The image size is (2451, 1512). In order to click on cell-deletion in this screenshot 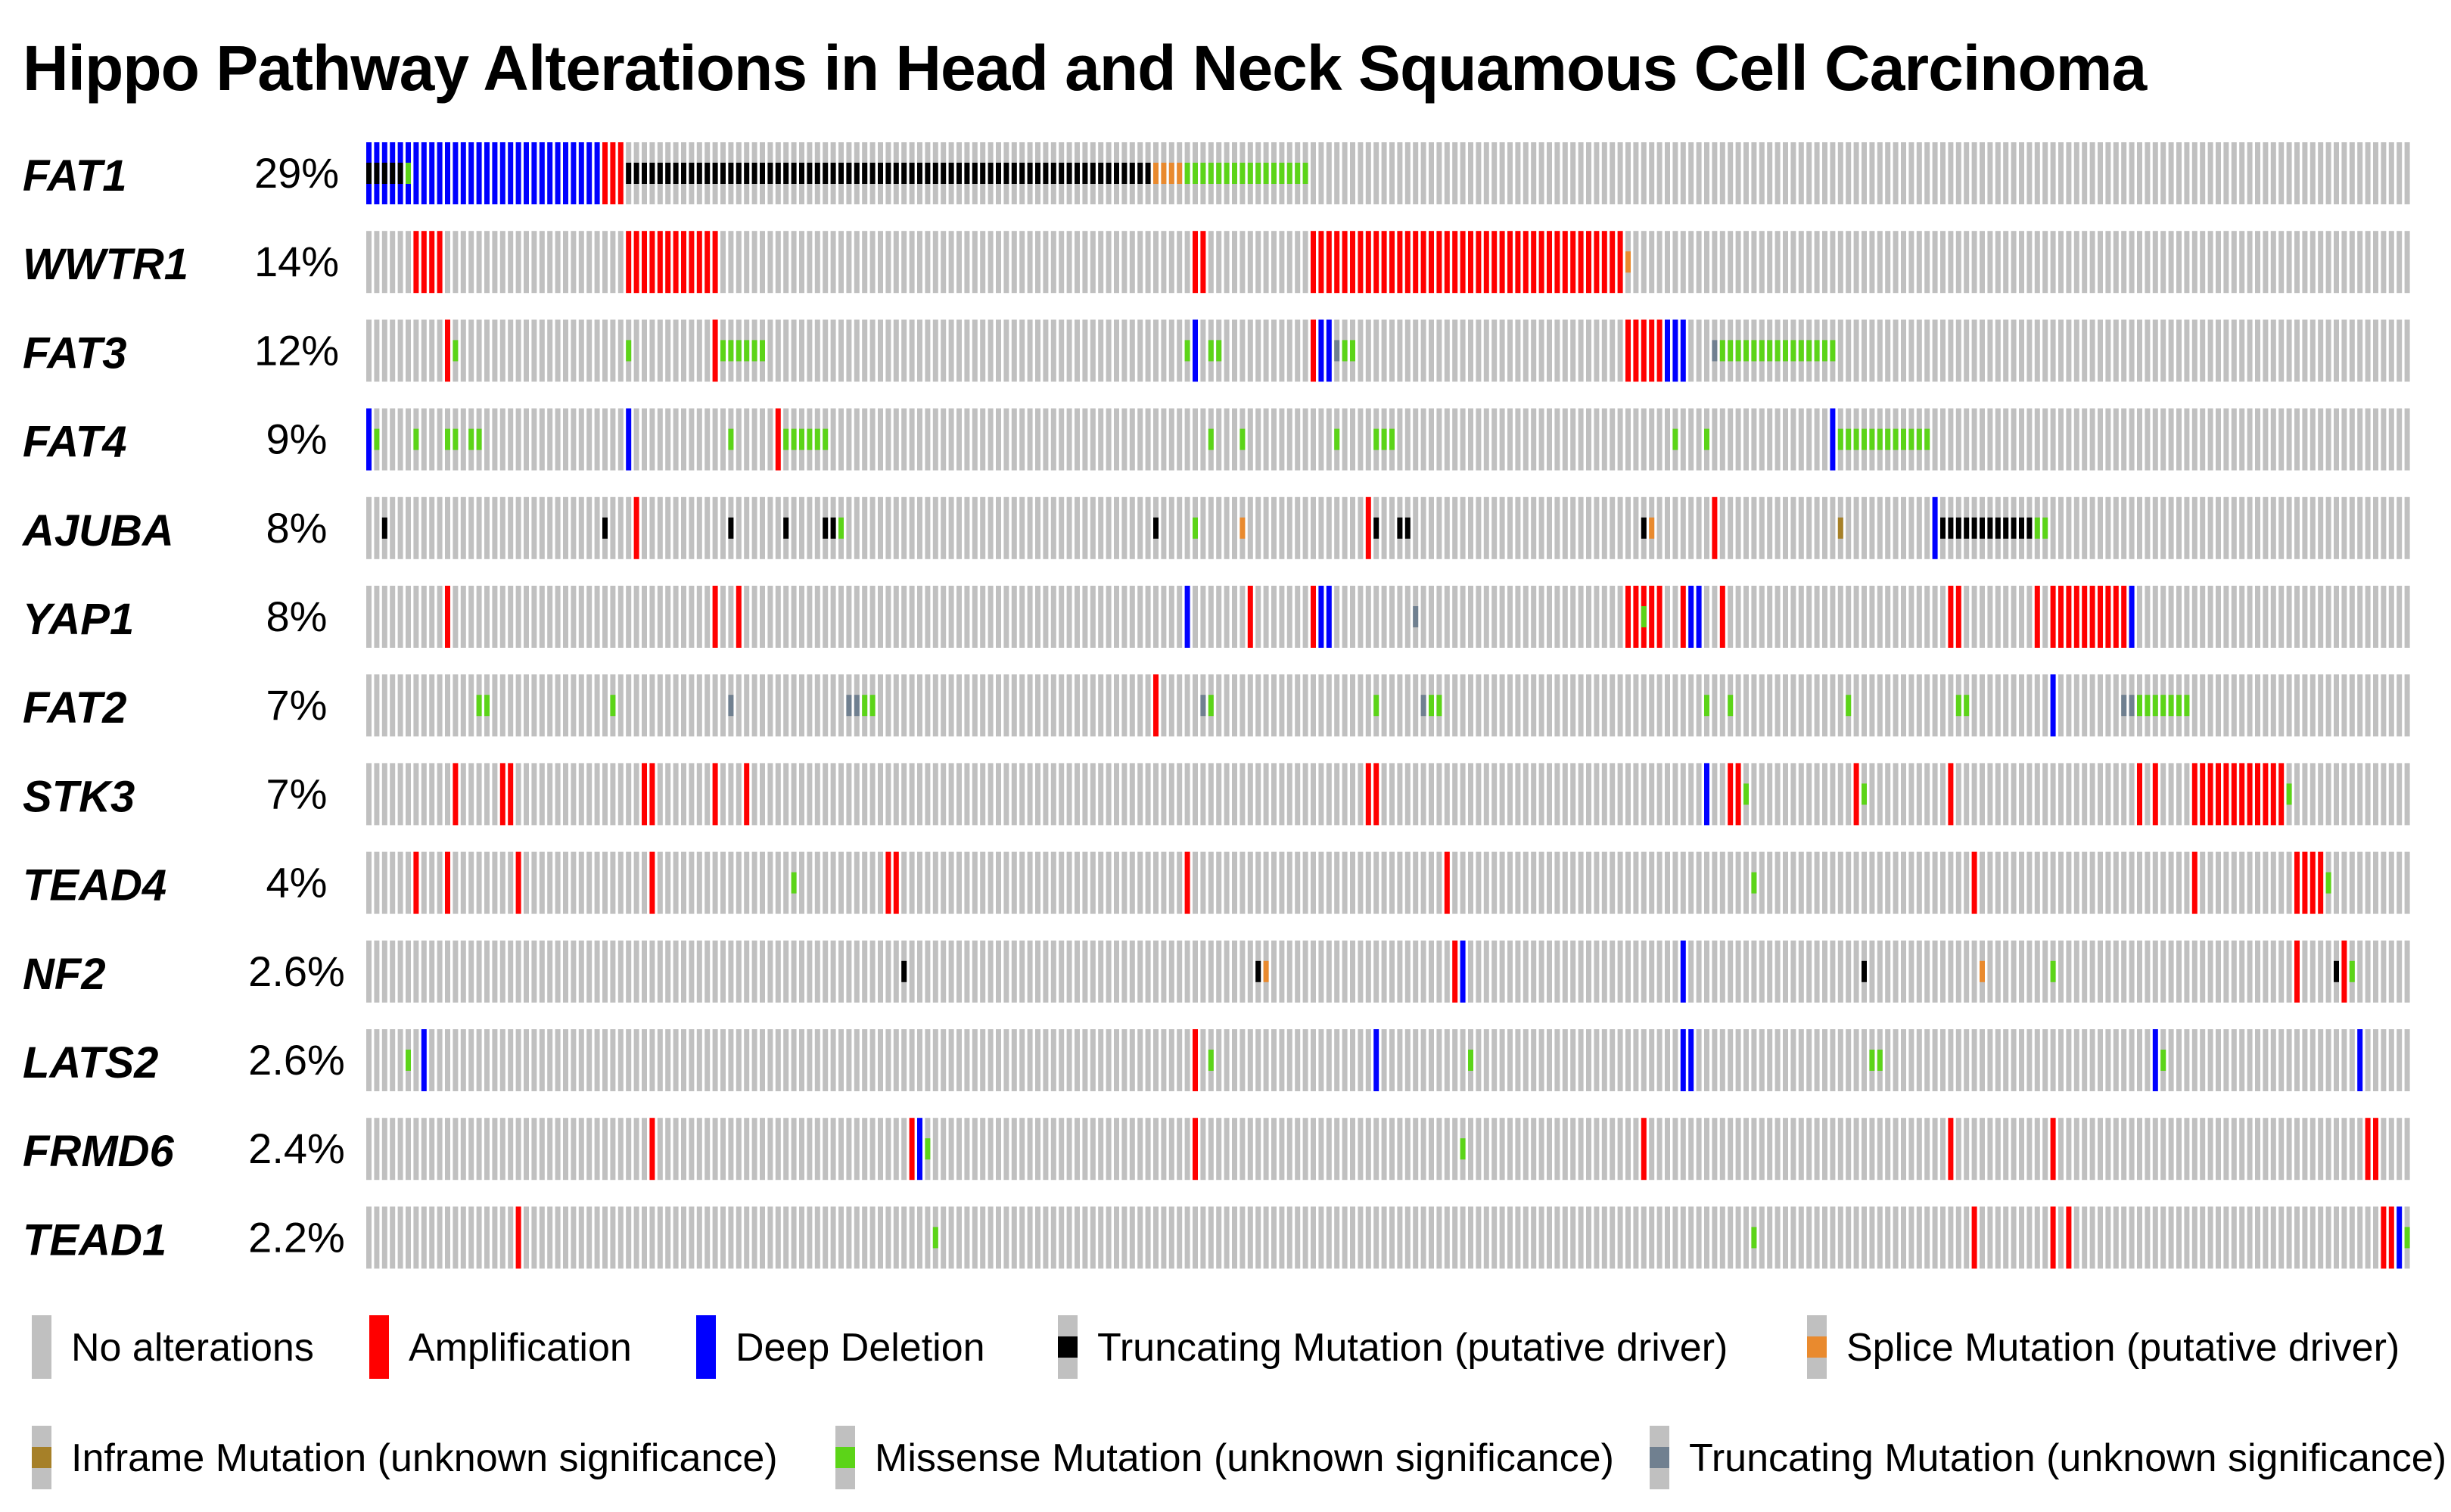, I will do `click(526, 173)`.